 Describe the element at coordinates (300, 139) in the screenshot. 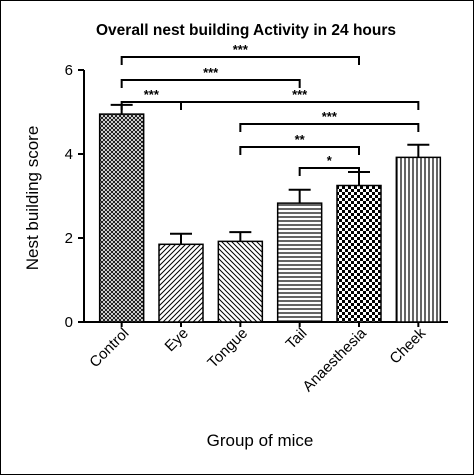

I see `significance-label: **` at that location.